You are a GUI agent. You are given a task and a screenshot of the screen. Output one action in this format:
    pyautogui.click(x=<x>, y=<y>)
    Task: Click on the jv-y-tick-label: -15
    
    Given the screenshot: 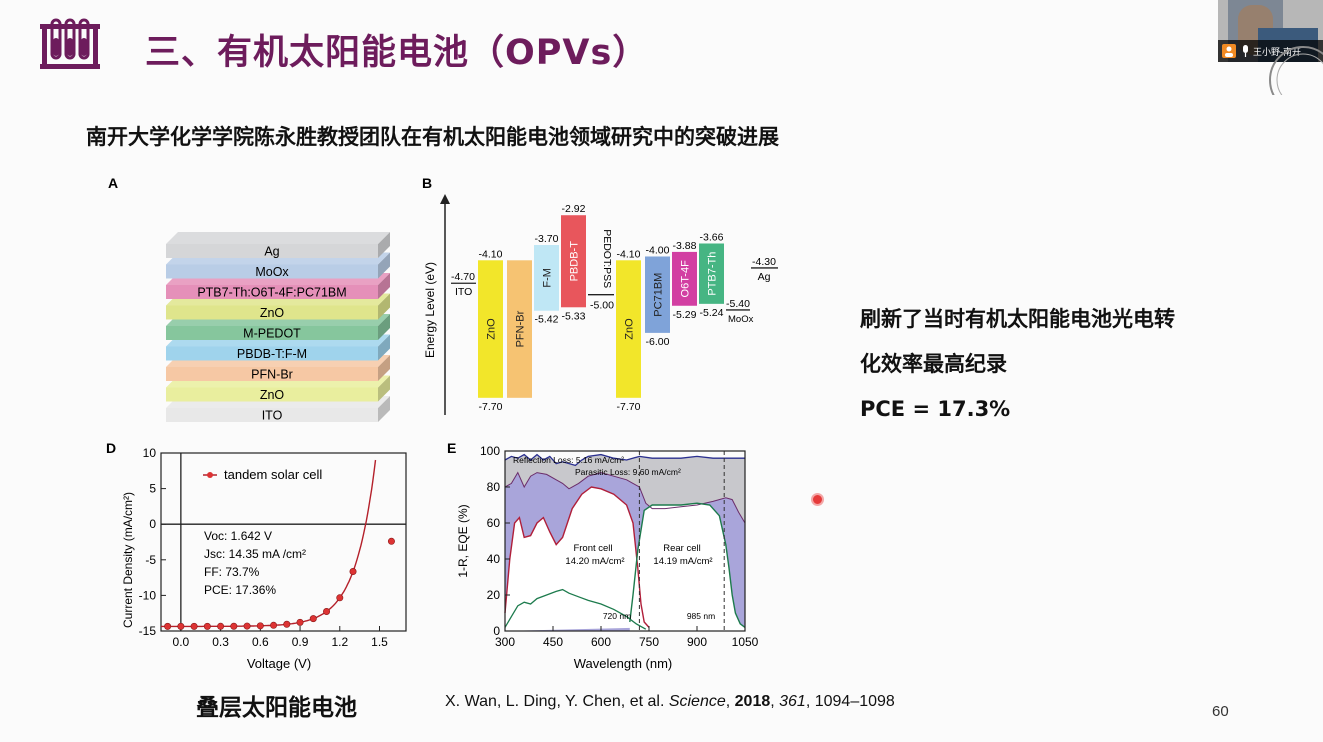 What is the action you would take?
    pyautogui.click(x=148, y=631)
    